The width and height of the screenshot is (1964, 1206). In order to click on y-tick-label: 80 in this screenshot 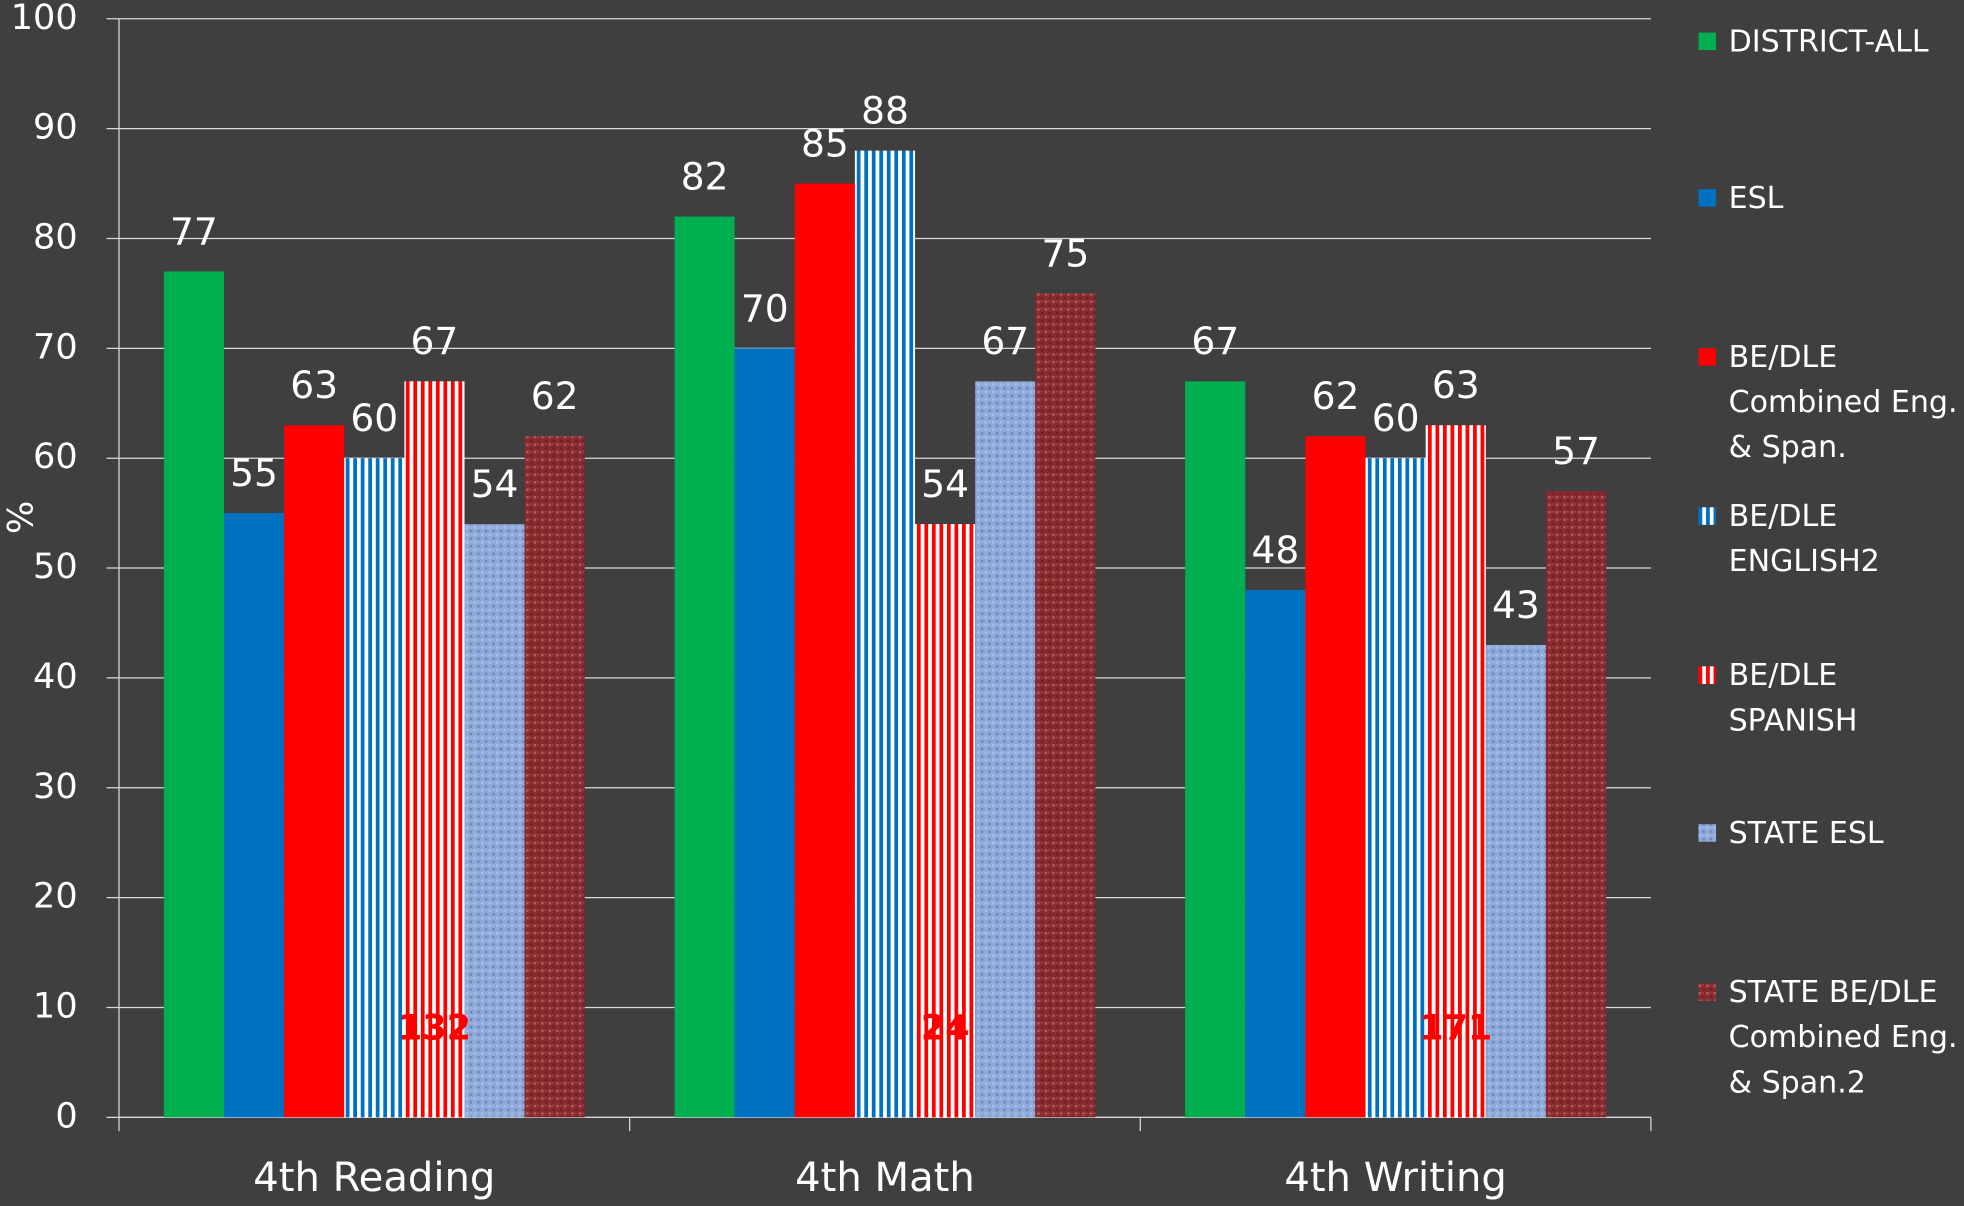, I will do `click(55, 236)`.